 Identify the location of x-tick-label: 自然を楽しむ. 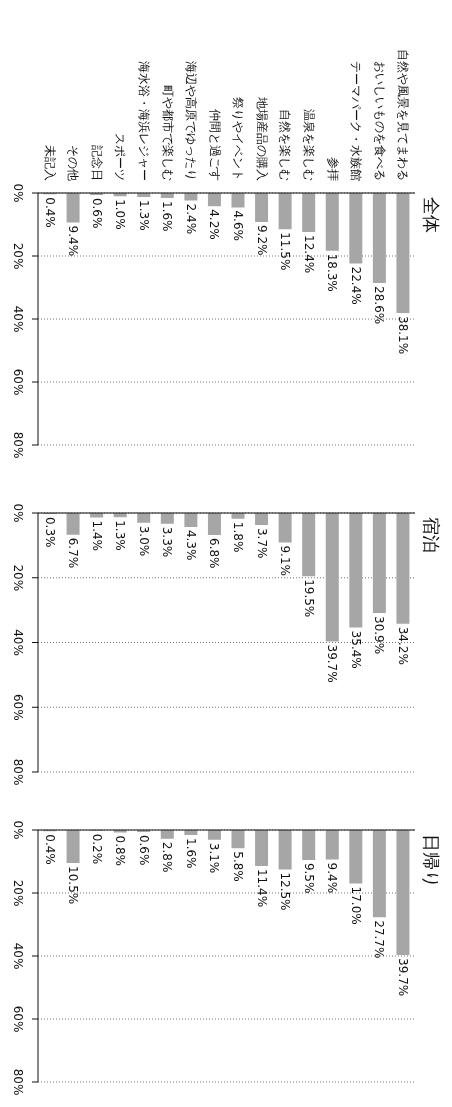
(285, 145).